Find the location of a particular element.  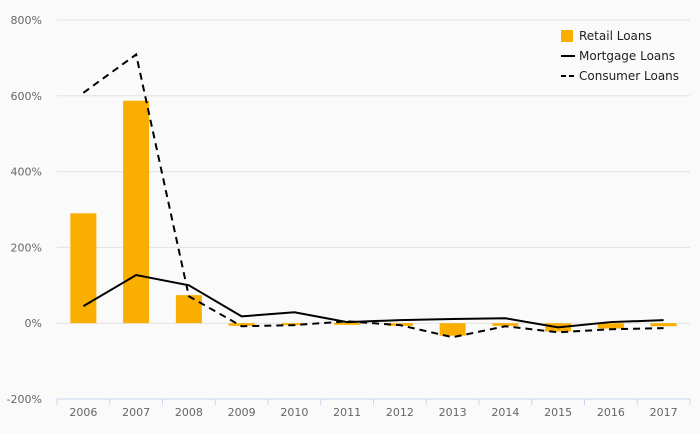

y-tick-label: 200% is located at coordinates (26, 247).